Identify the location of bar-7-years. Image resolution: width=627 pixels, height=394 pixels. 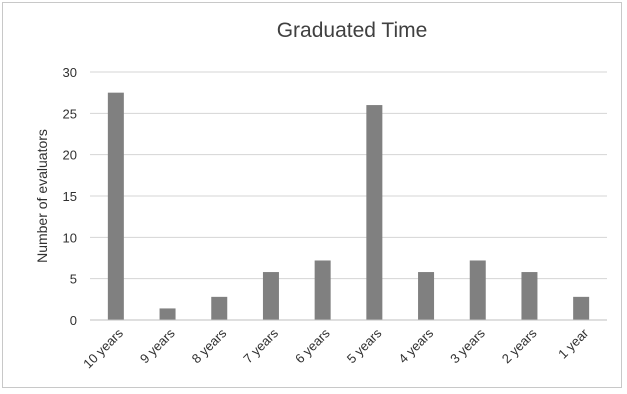
(270, 296).